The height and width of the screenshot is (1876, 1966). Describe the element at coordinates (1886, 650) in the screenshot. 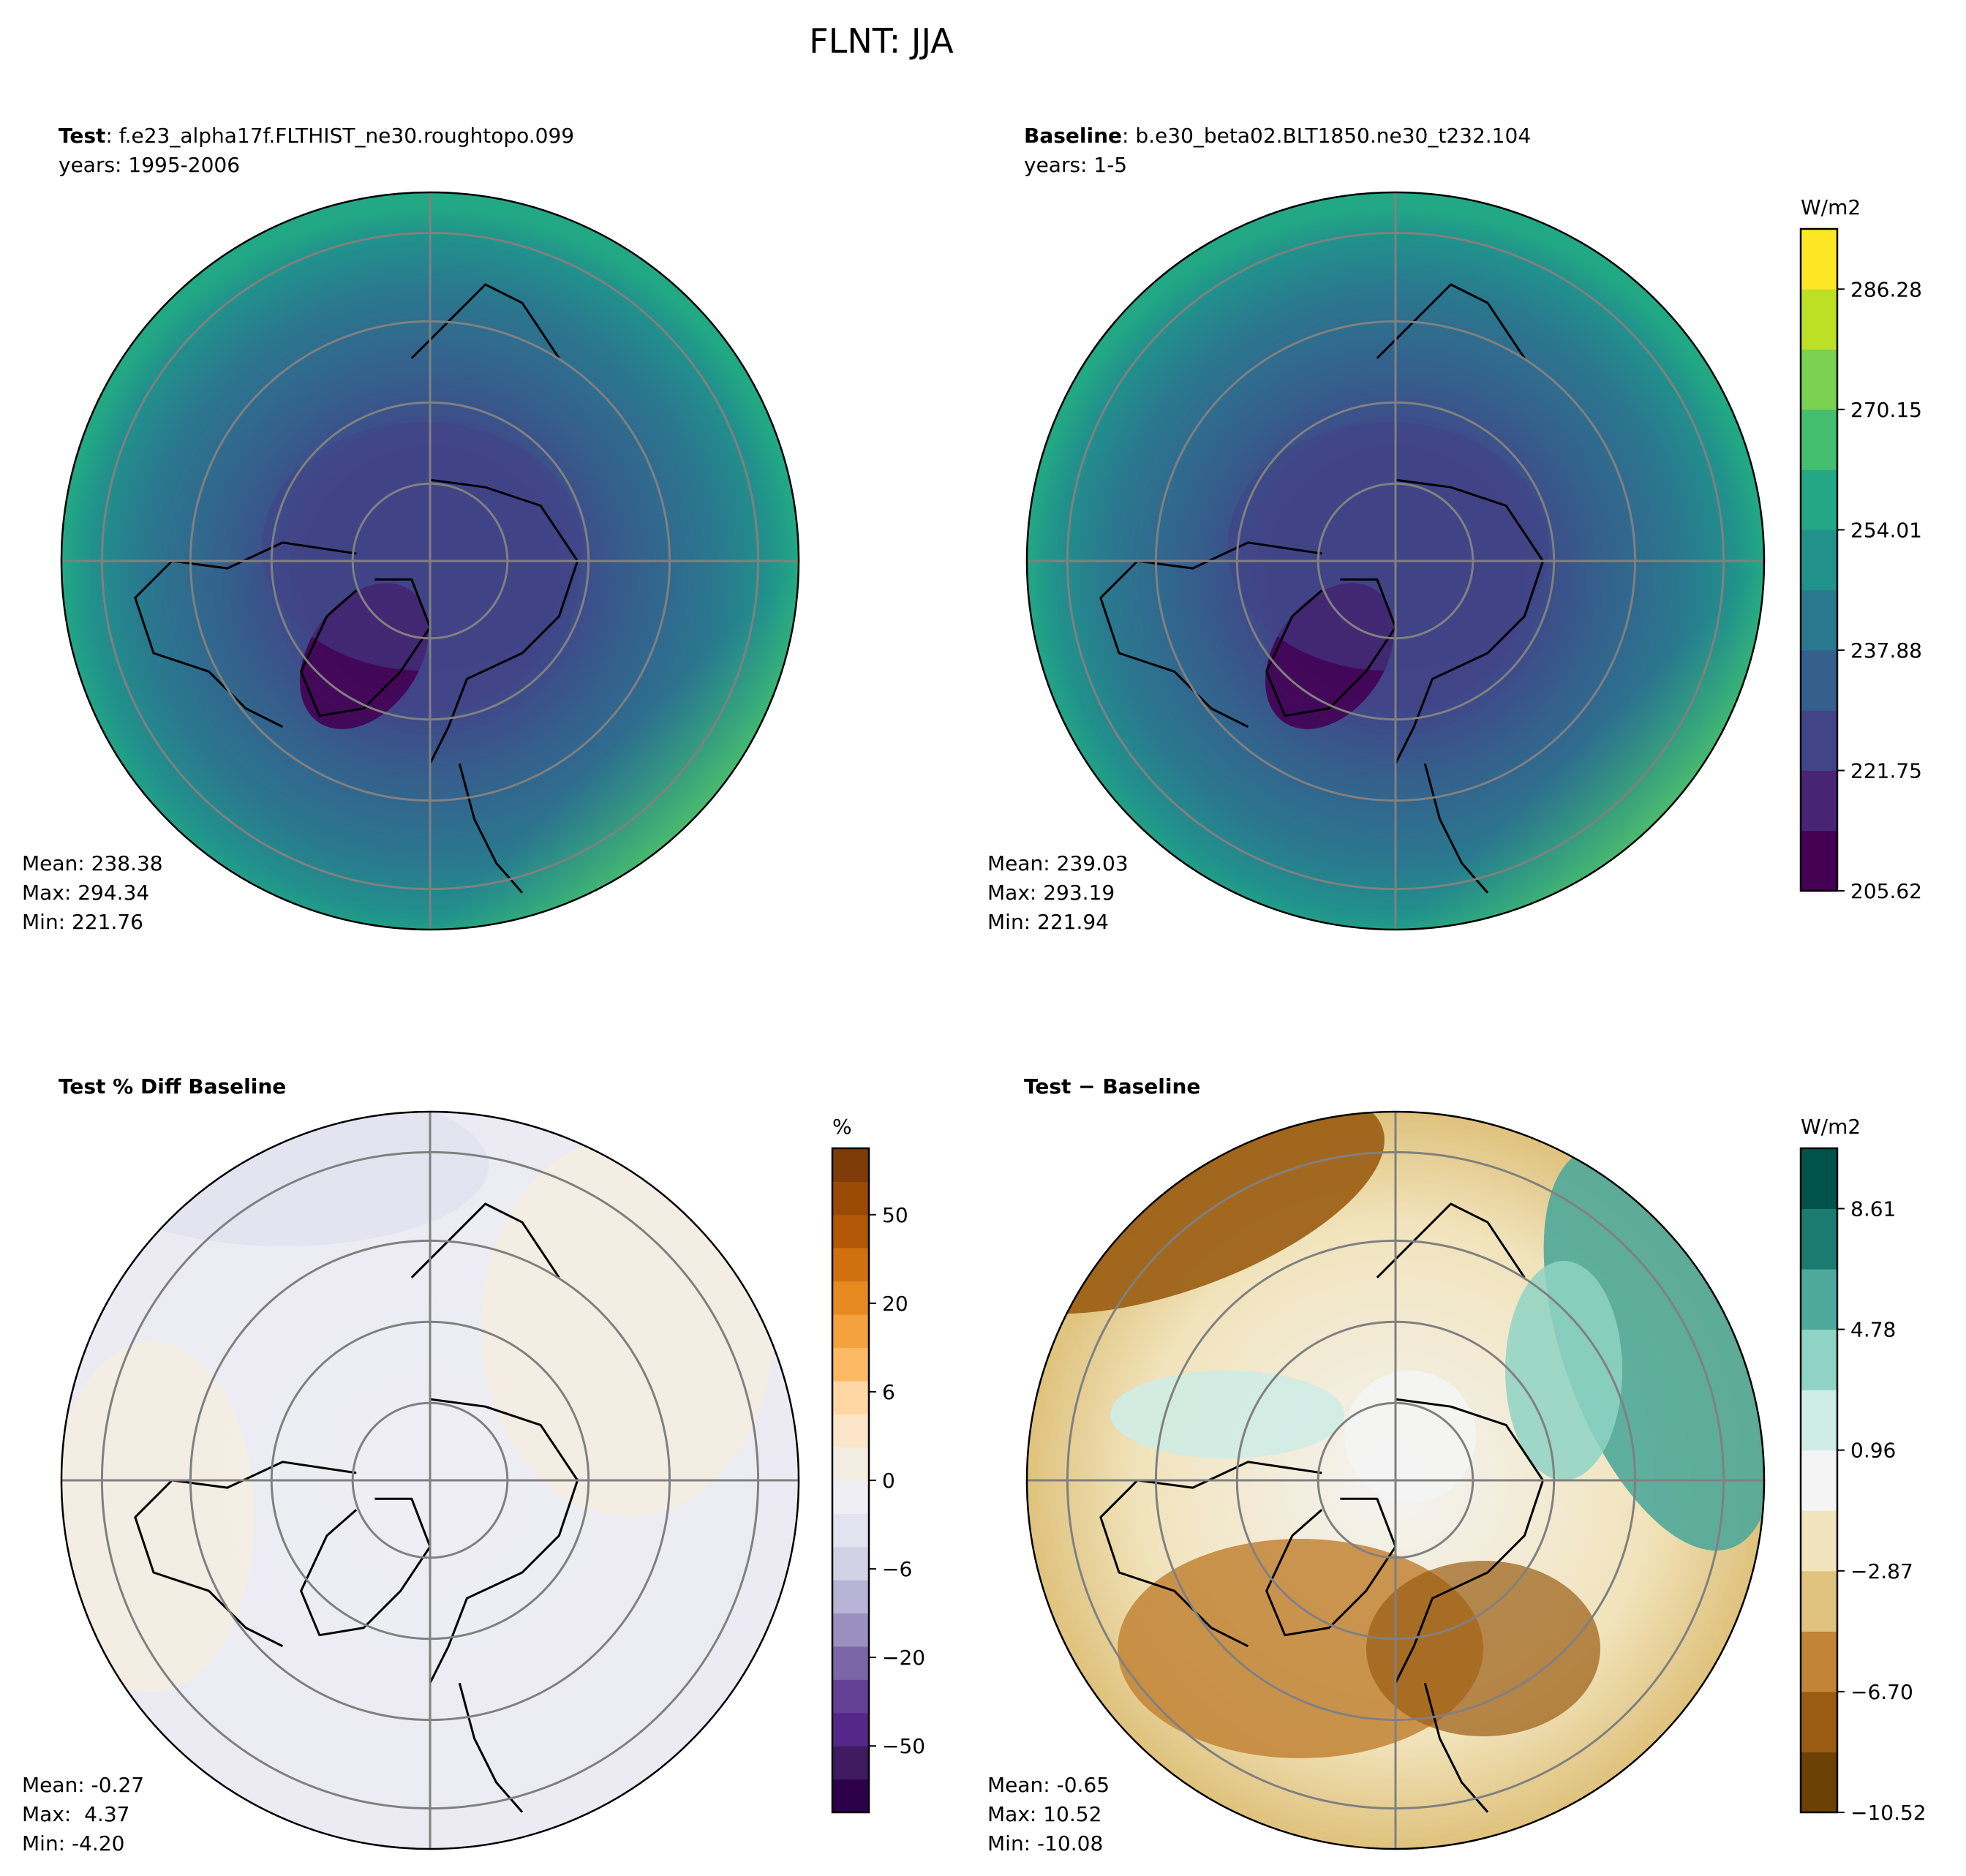

I see `colorbar-tick-label: 237.88` at that location.